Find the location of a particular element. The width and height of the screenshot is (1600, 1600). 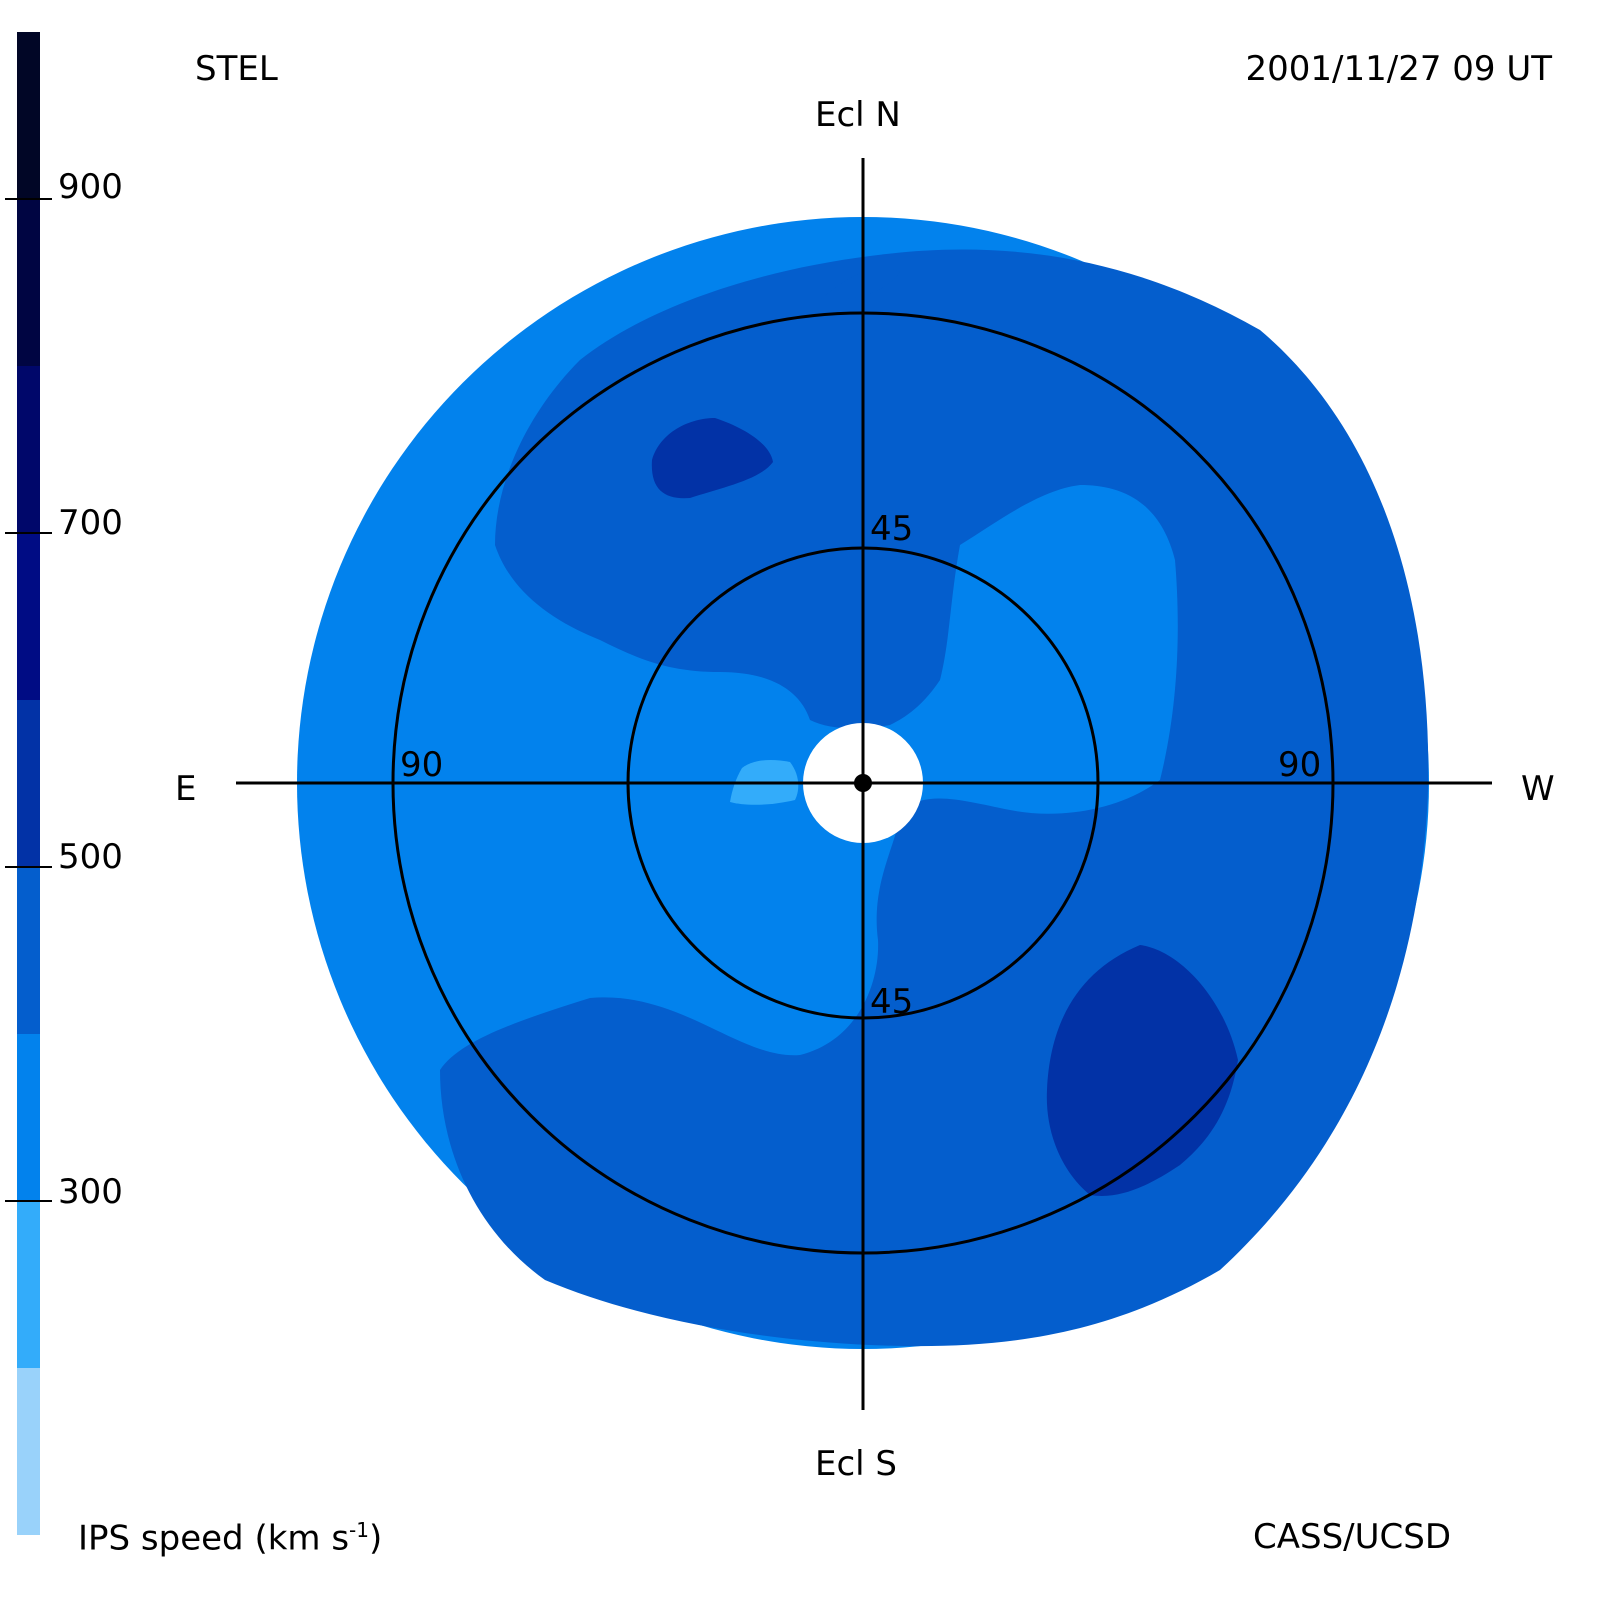

ring-90-label-west: 90 is located at coordinates (1300, 765).